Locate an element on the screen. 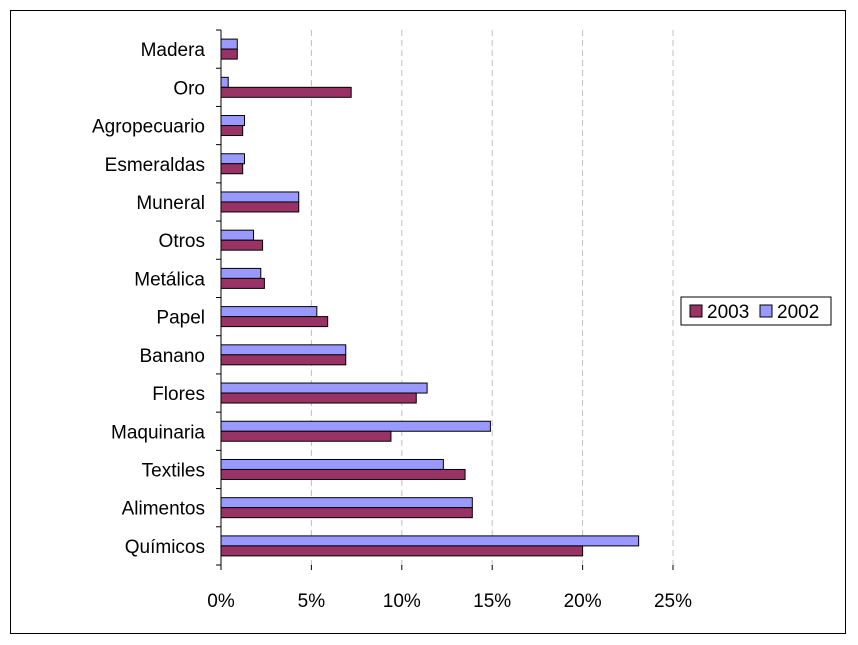 The width and height of the screenshot is (858, 645). legend-box is located at coordinates (756, 311).